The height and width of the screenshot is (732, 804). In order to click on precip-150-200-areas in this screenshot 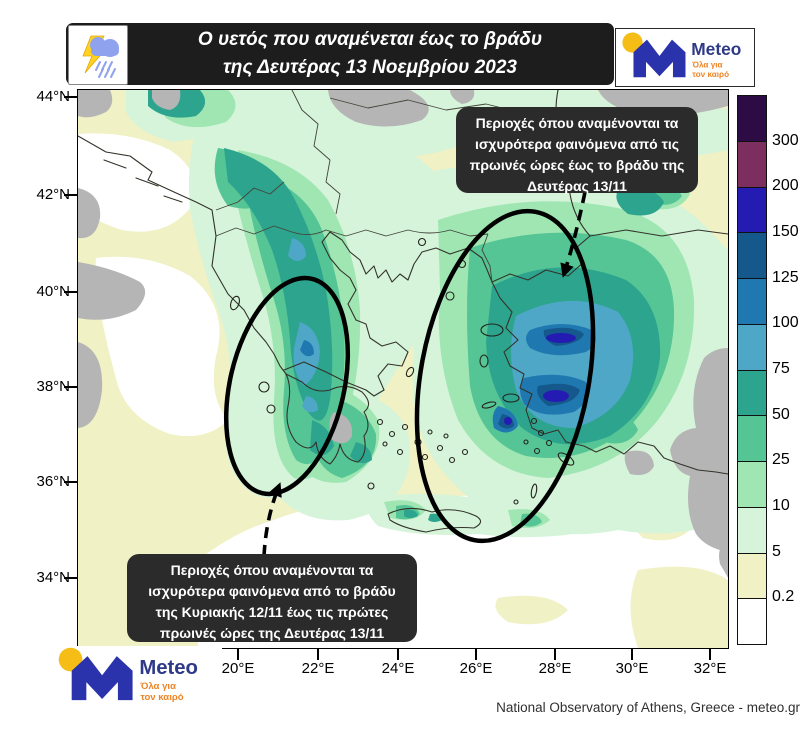, I will do `click(540, 379)`.